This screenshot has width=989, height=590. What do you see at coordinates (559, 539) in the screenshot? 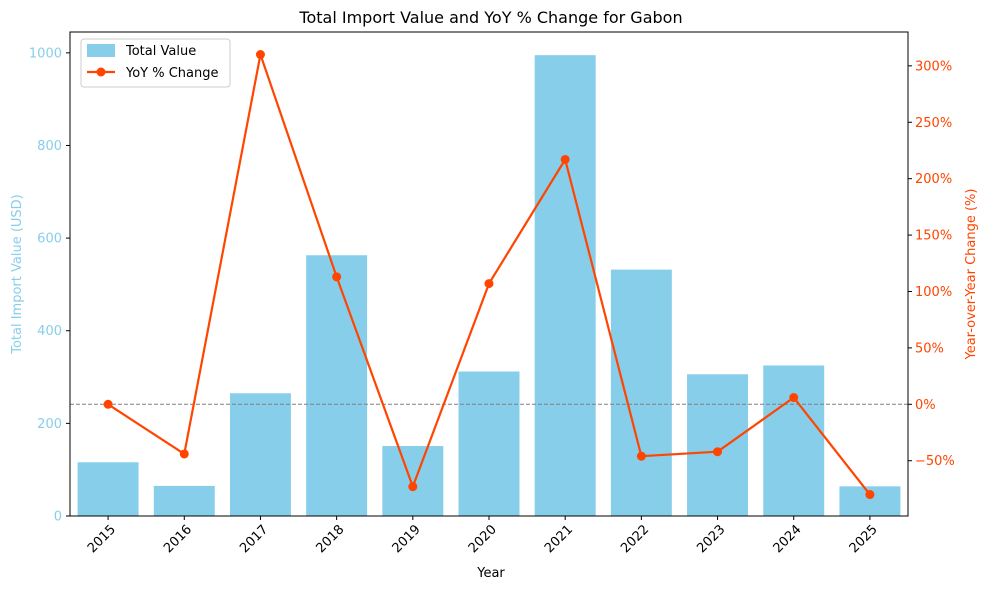
I see `x-tick-label-2021: 2021` at bounding box center [559, 539].